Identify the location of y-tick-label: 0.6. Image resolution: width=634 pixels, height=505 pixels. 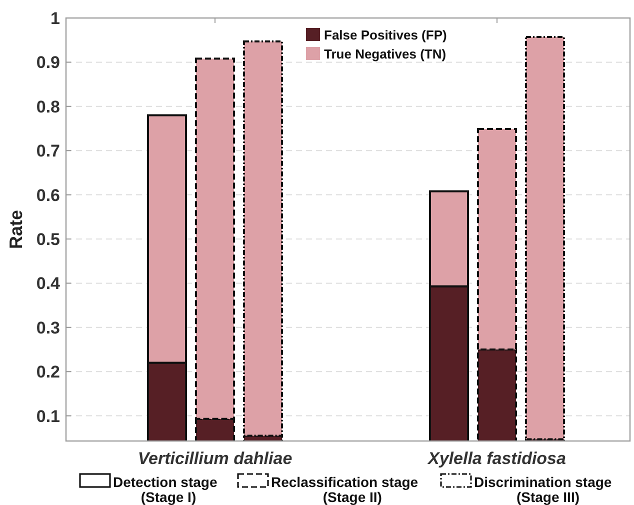
(48, 195).